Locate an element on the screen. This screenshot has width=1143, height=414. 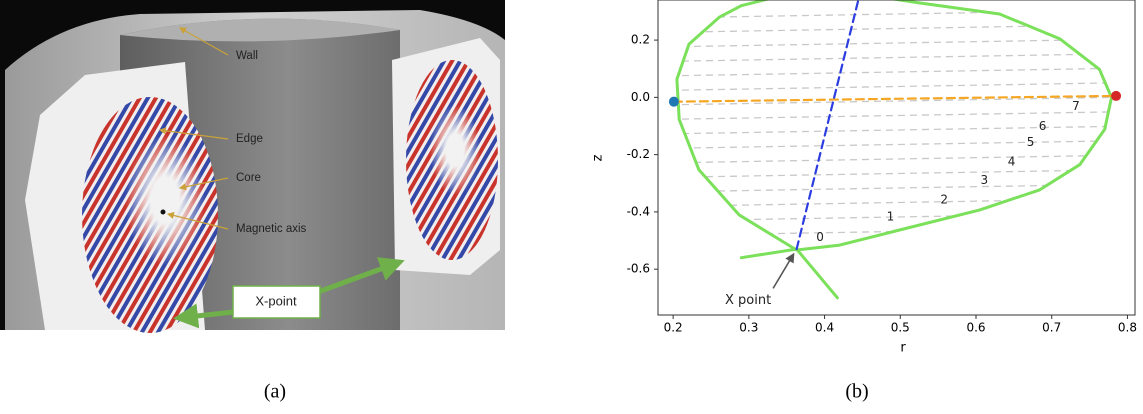
y-tick-label: -0.6 is located at coordinates (638, 269).